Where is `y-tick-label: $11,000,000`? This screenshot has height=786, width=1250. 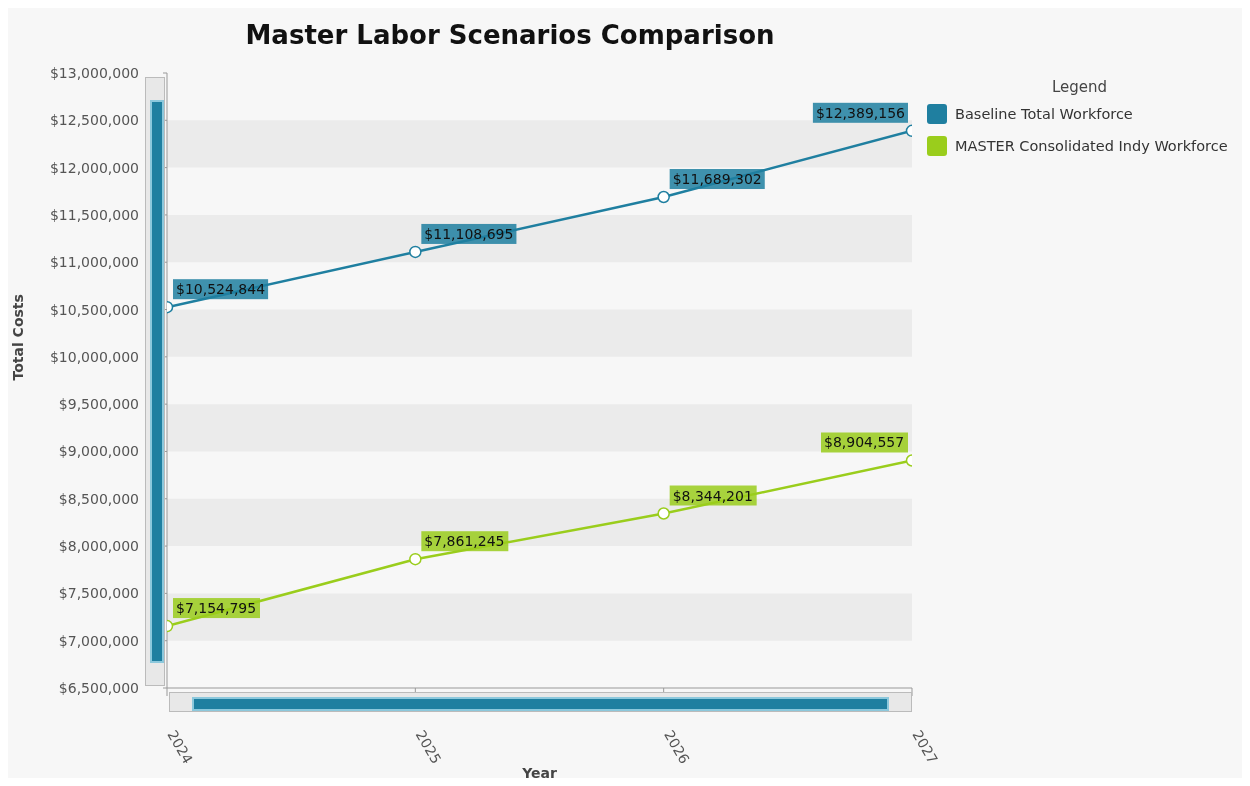
y-tick-label: $11,000,000 is located at coordinates (94, 262).